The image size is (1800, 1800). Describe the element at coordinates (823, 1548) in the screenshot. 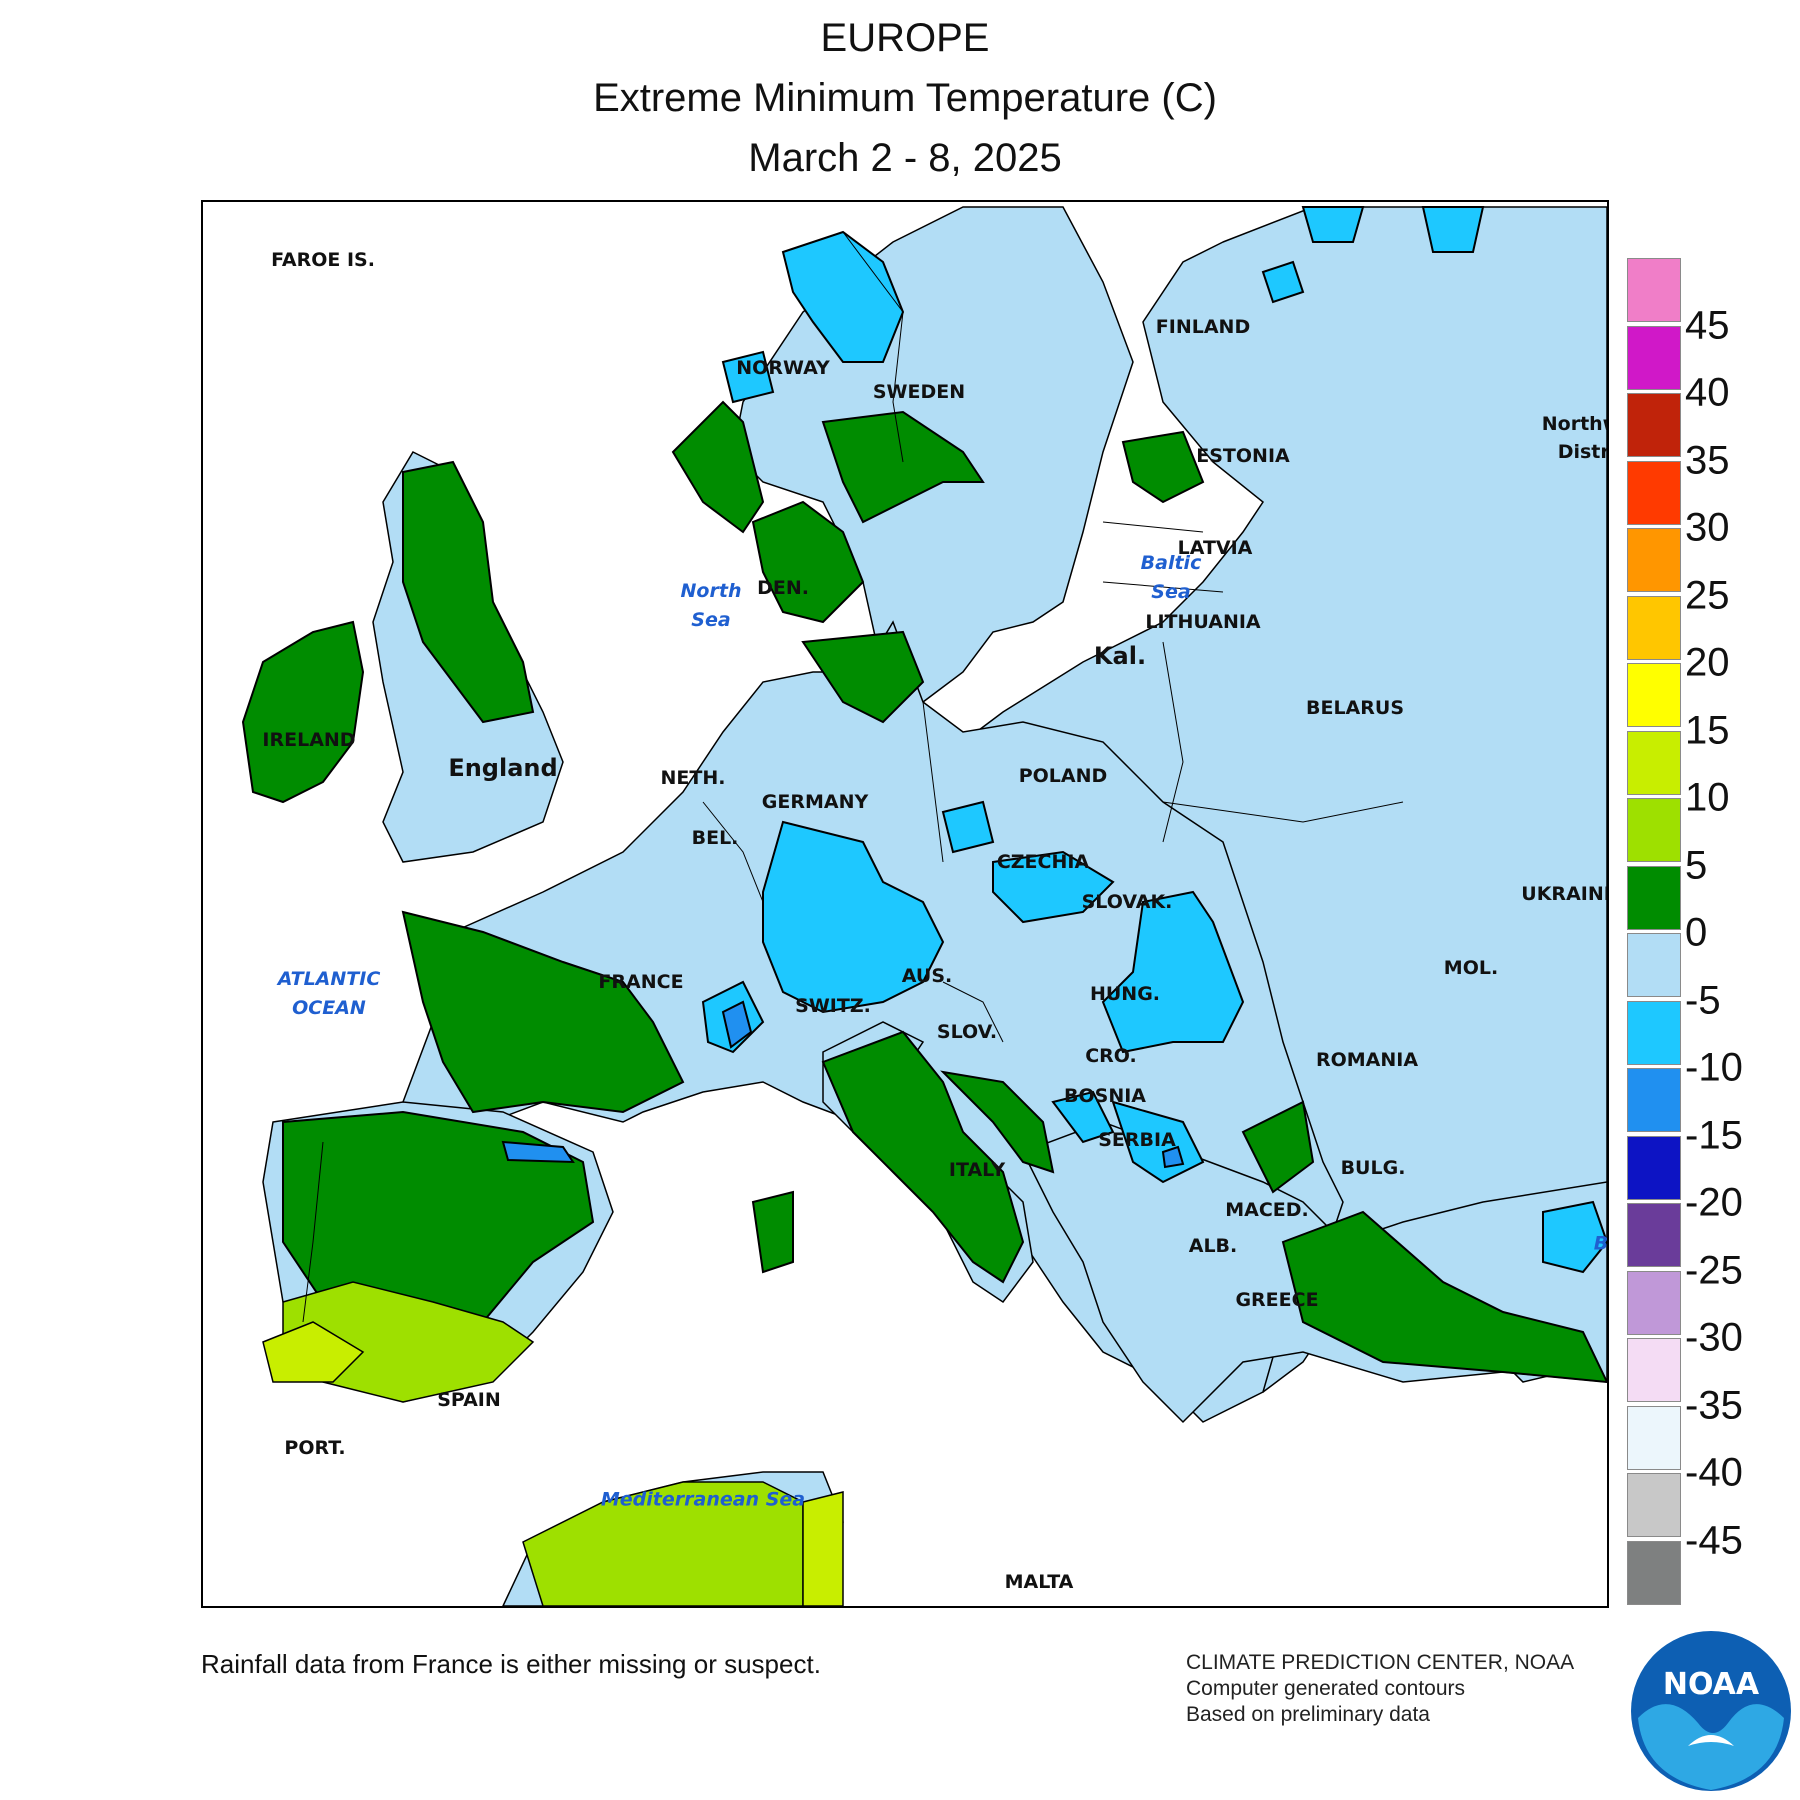

I see `yellowgreen-africa-coast` at that location.